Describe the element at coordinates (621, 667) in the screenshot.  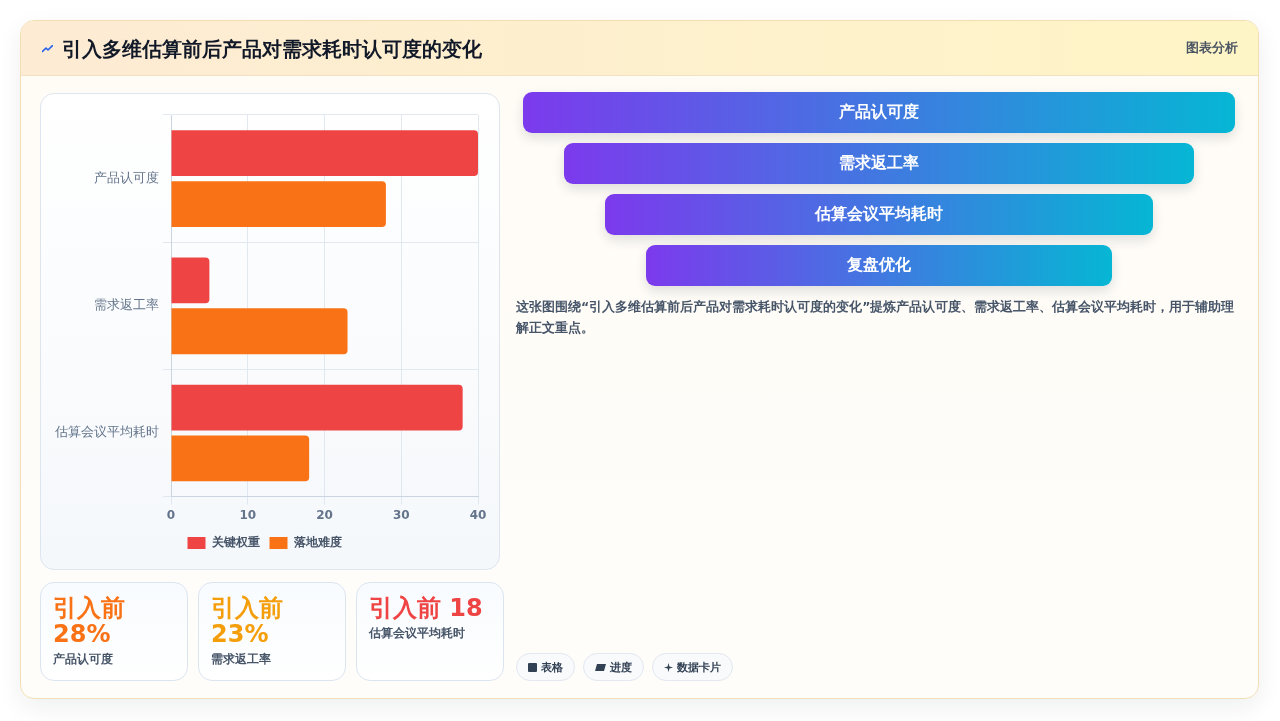
I see `text: 进度` at that location.